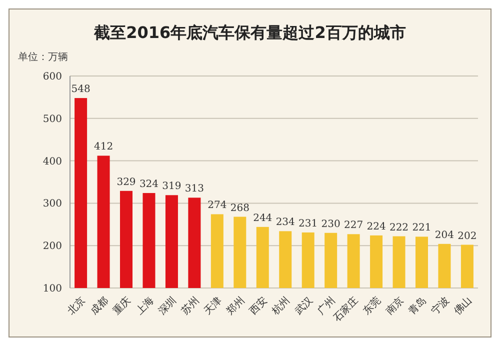  Describe the element at coordinates (262, 218) in the screenshot. I see `data-label: 244` at that location.